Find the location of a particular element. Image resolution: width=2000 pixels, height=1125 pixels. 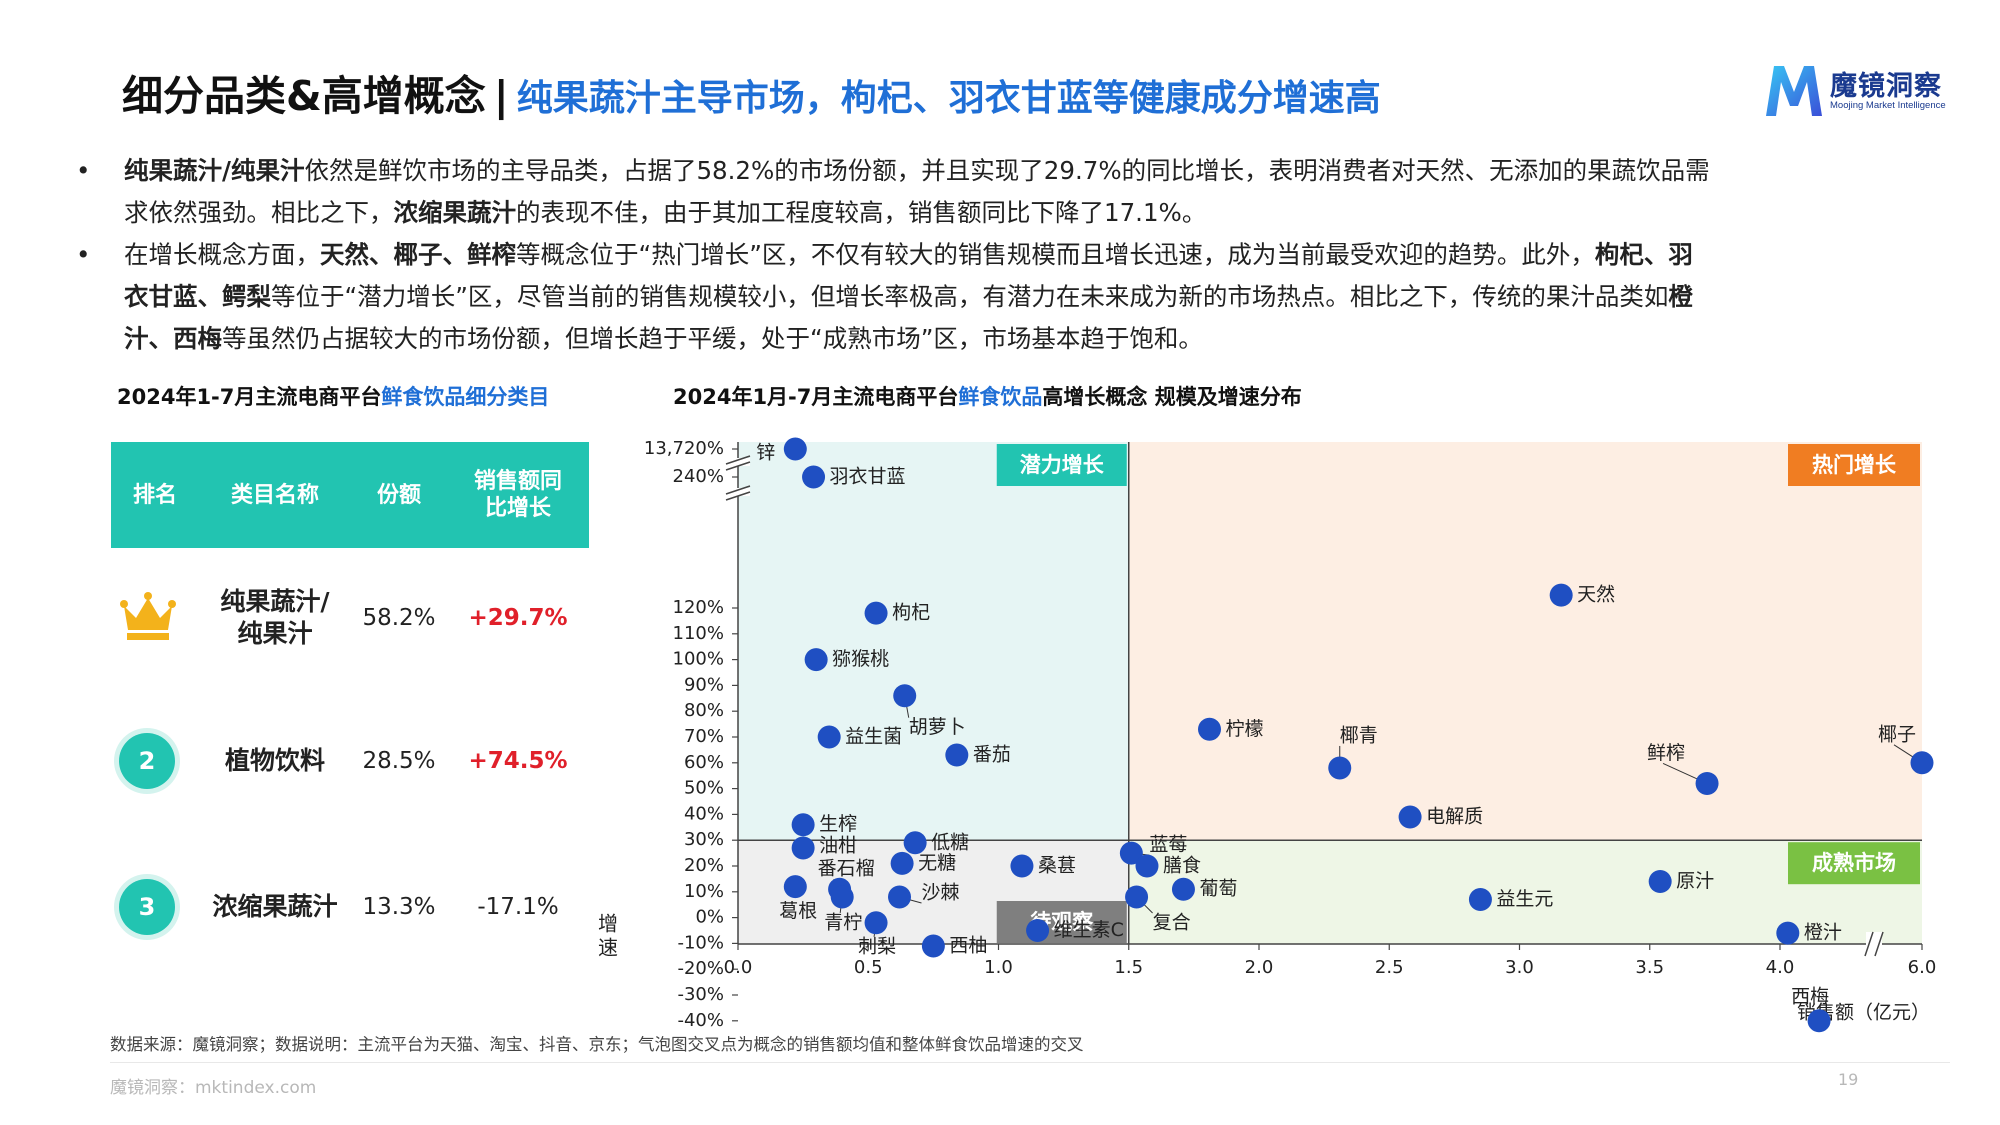

header-growth-line2: 比增长 is located at coordinates (517, 508).